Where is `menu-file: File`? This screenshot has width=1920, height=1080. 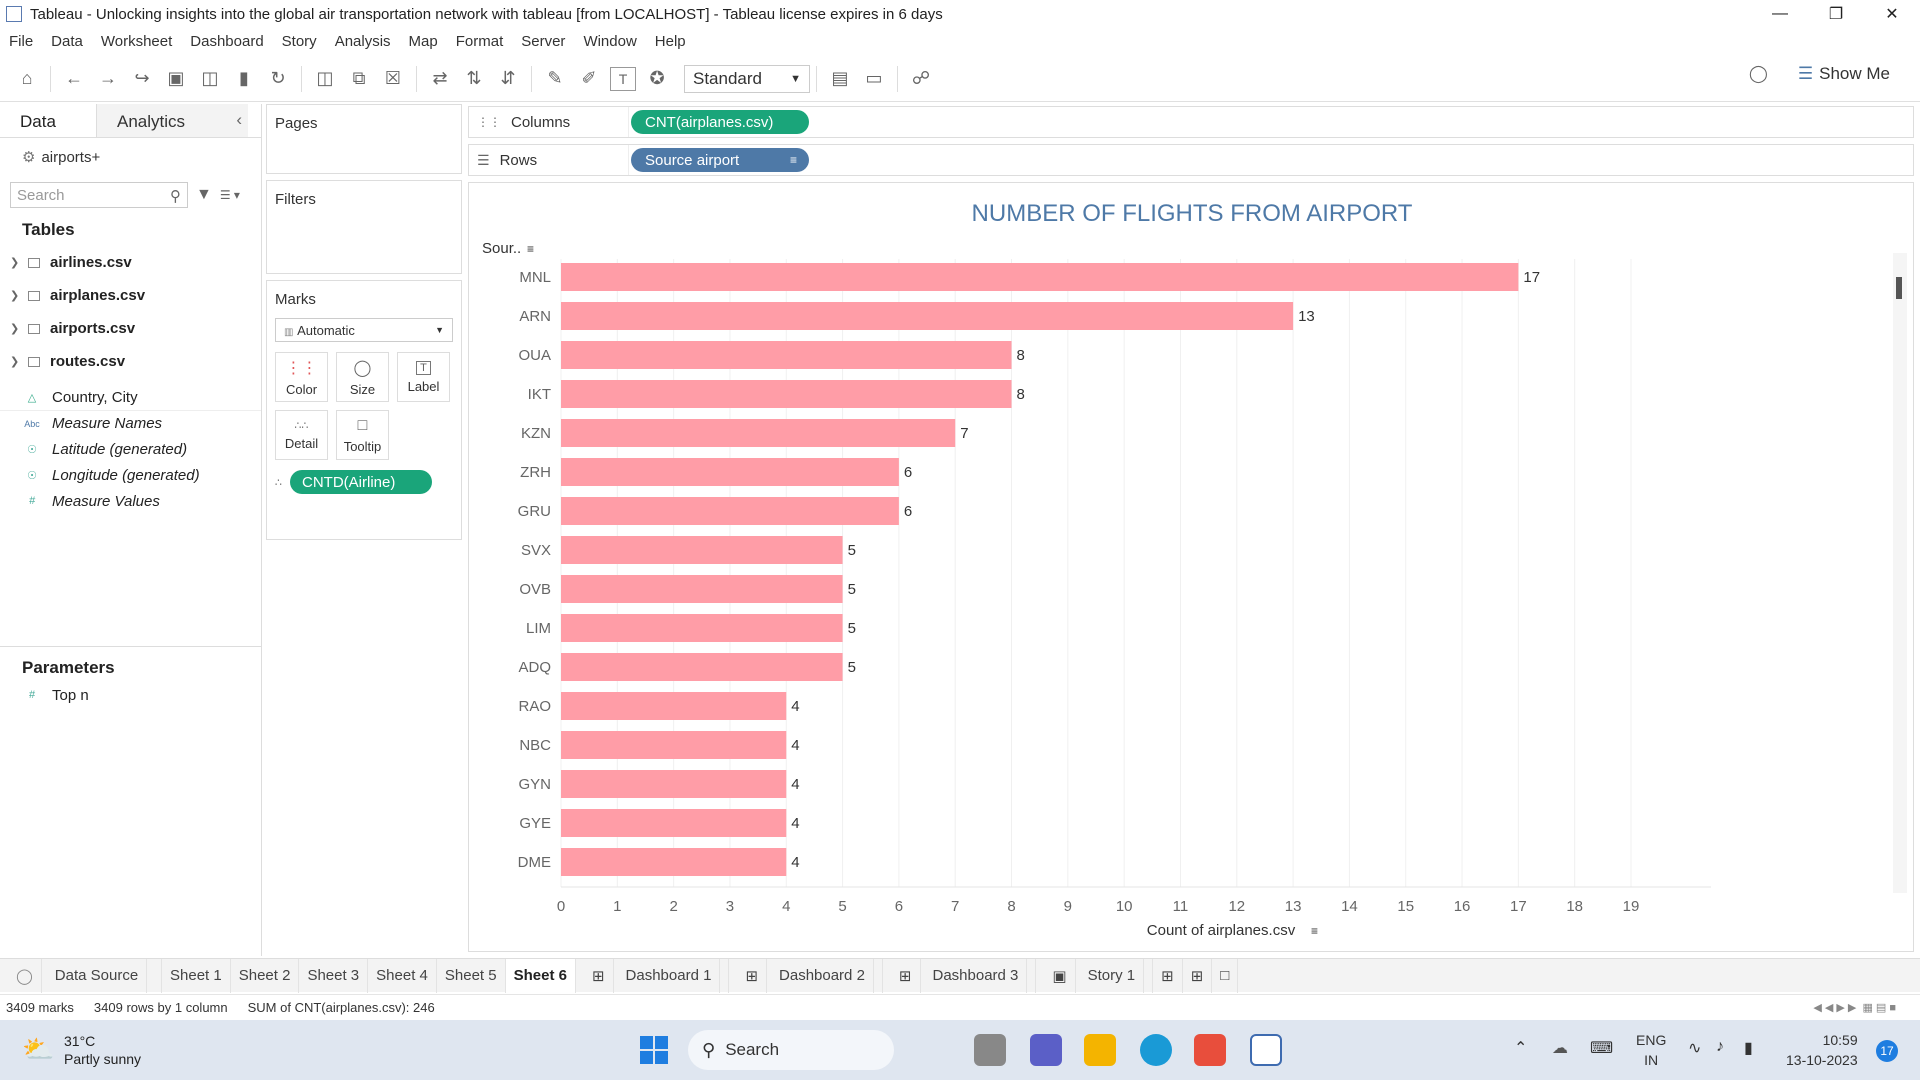 menu-file: File is located at coordinates (21, 41).